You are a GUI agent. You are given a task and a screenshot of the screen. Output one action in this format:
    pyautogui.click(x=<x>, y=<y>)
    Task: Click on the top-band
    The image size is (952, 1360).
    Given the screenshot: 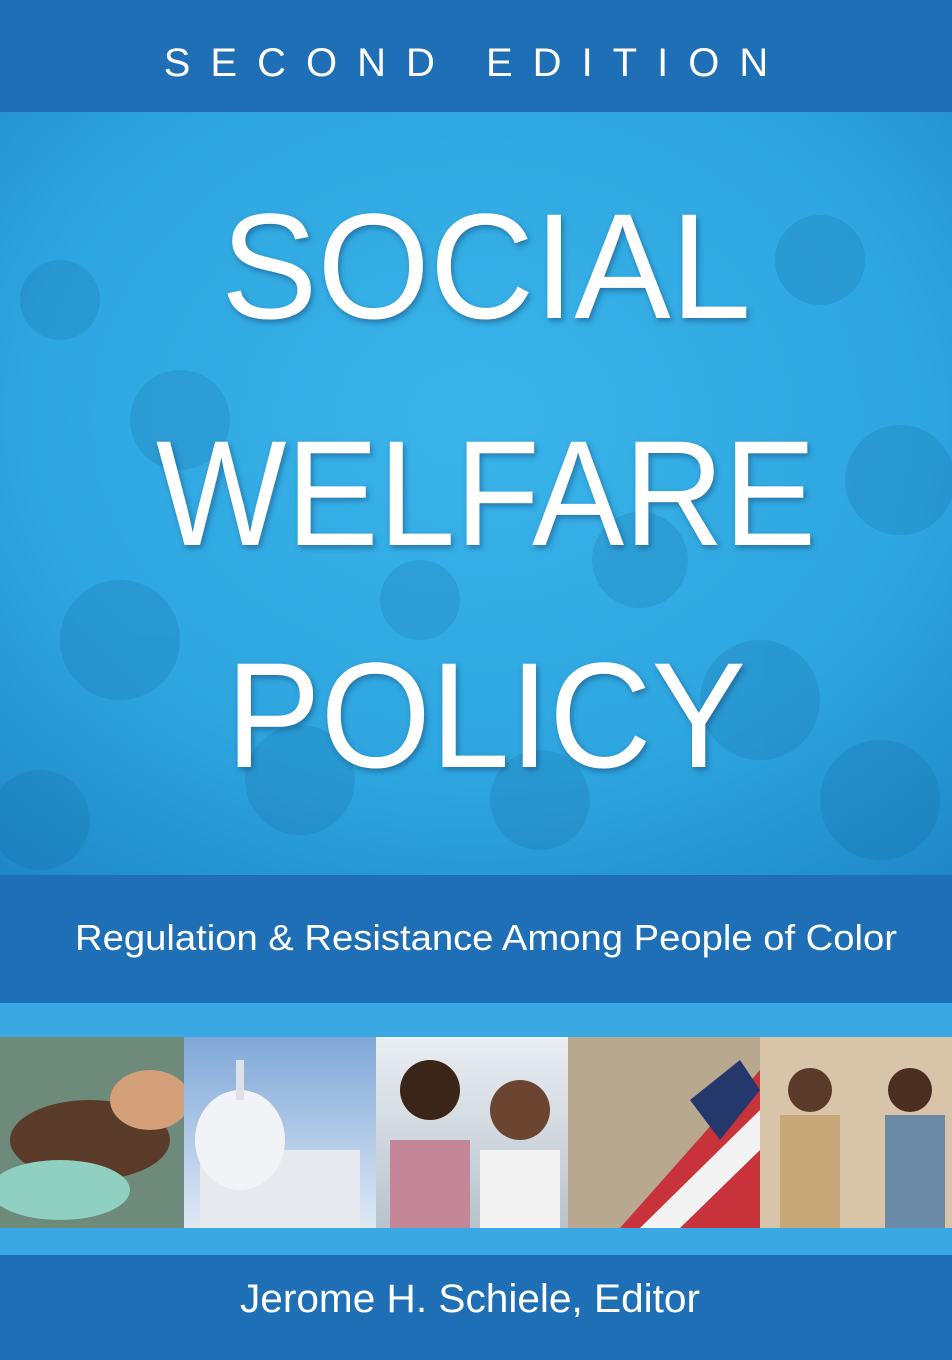 What is the action you would take?
    pyautogui.click(x=476, y=56)
    